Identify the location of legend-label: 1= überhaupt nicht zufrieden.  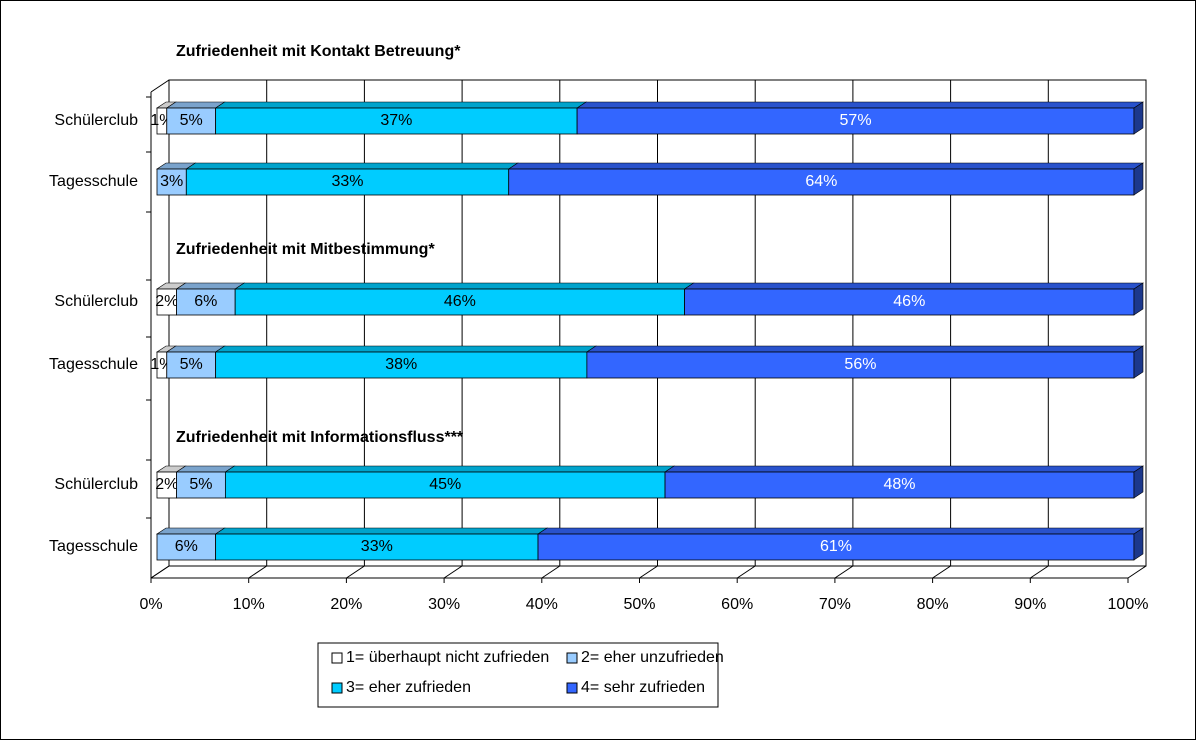
(447, 657).